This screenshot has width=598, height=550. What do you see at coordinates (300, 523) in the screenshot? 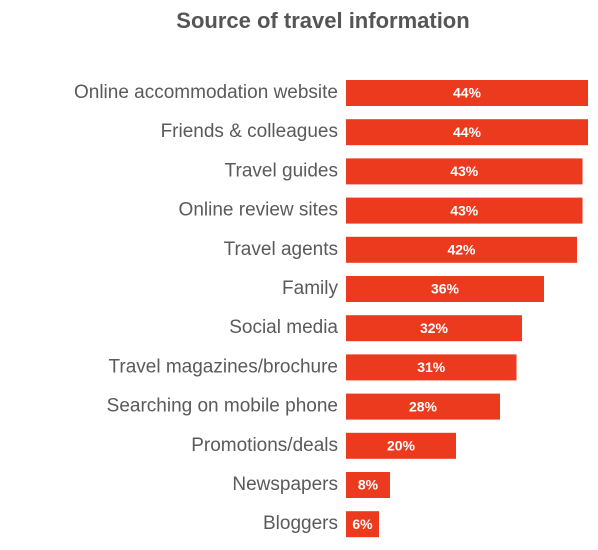
I see `category-label: Bloggers` at bounding box center [300, 523].